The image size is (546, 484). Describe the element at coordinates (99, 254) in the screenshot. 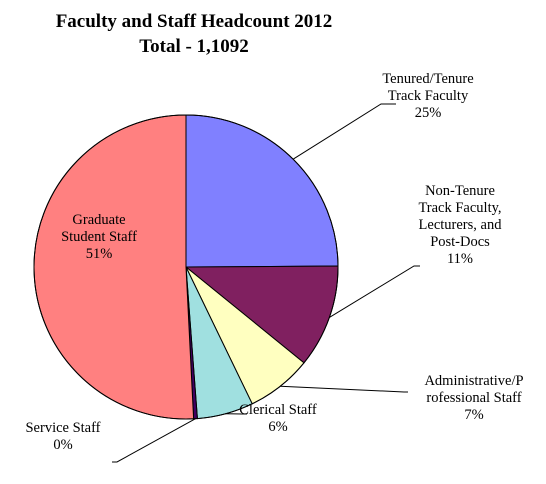

I see `slice-label-line: 51%` at that location.